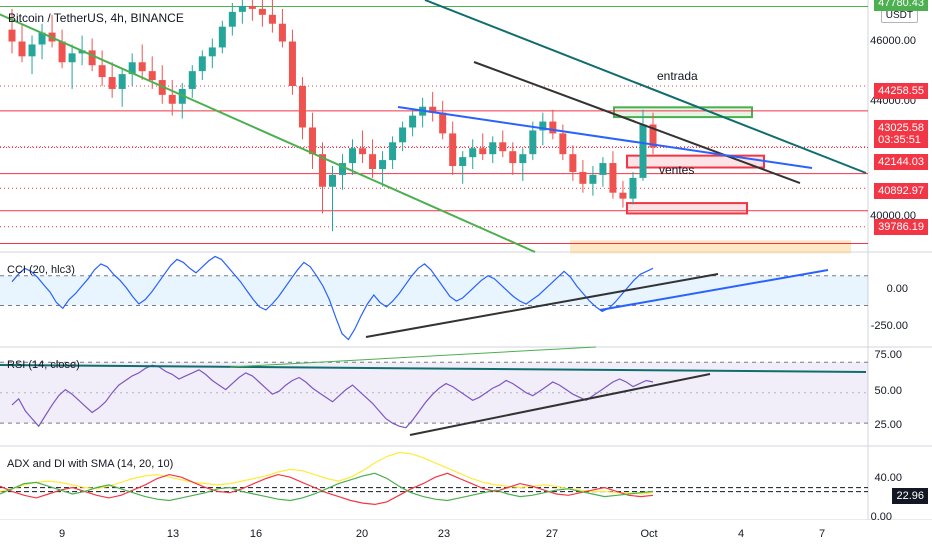 The width and height of the screenshot is (932, 550). Describe the element at coordinates (362, 534) in the screenshot. I see `x-tick-20: 20` at that location.